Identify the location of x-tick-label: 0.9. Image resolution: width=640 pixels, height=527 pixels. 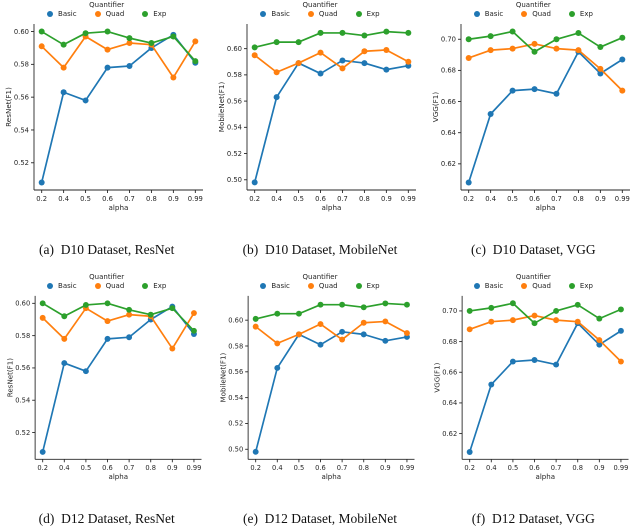
(385, 468).